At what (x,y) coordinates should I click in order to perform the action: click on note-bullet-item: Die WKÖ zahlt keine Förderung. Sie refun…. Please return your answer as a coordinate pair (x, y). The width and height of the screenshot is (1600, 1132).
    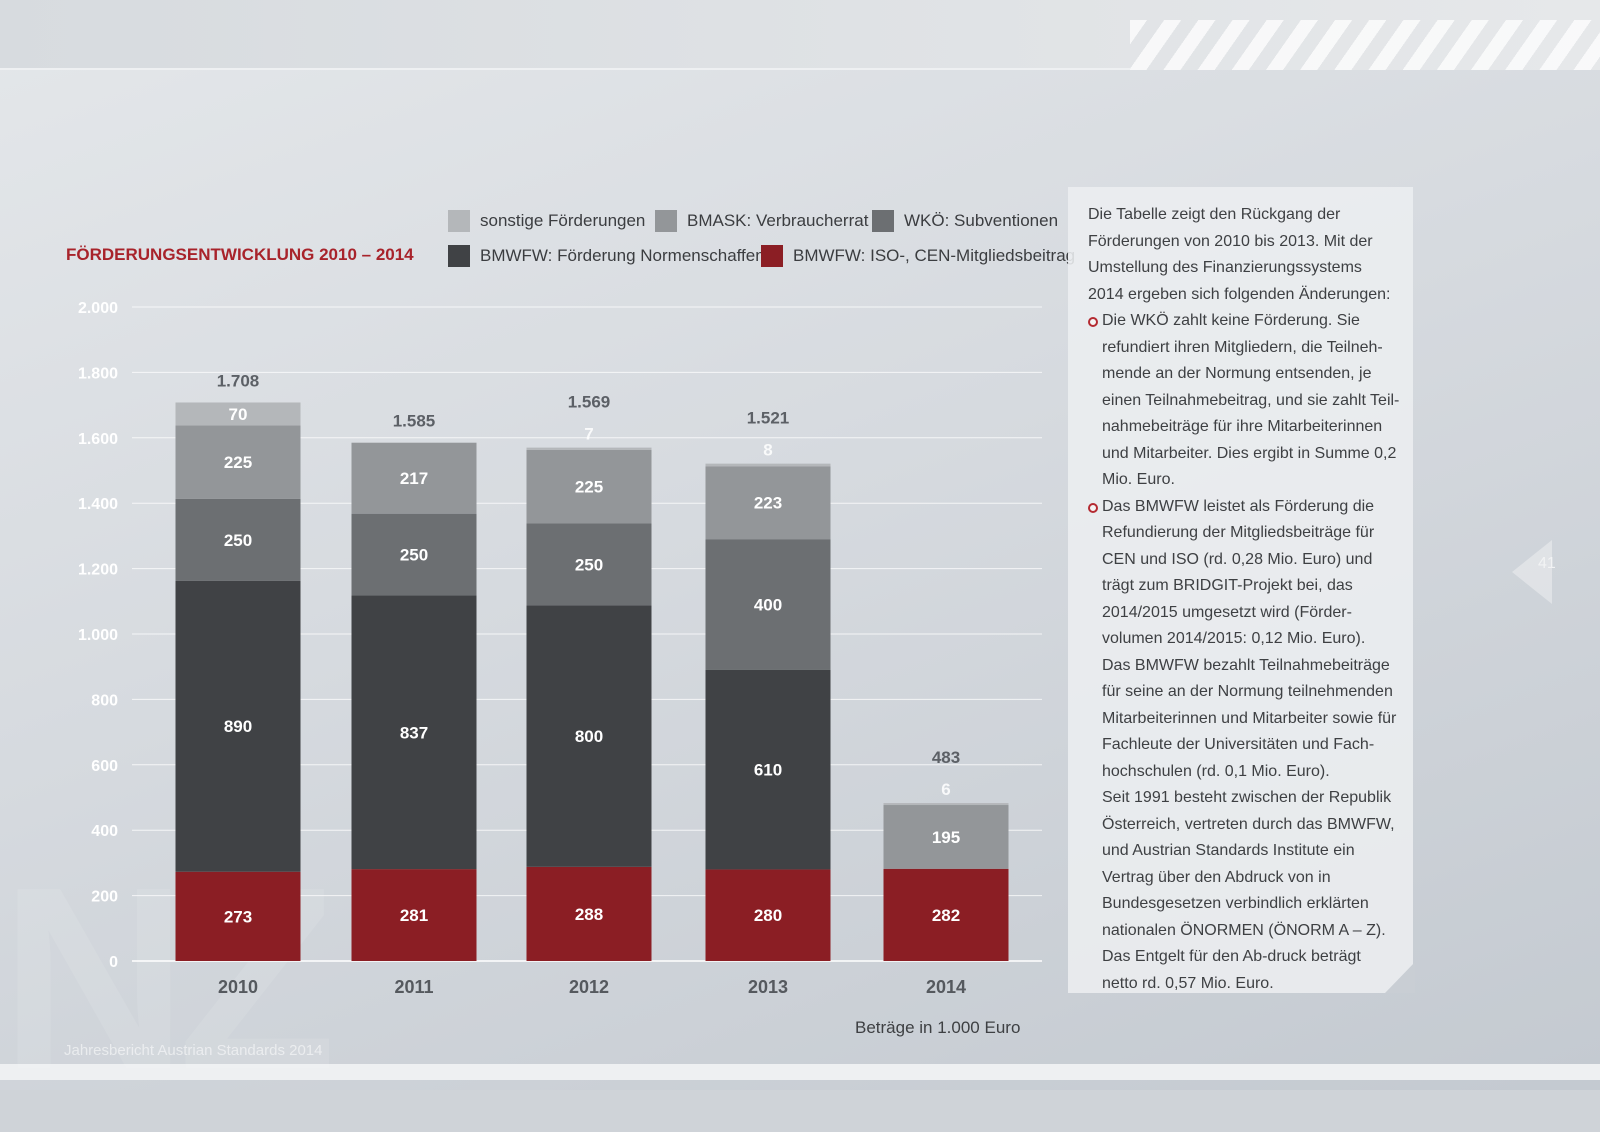
    Looking at the image, I should click on (1244, 401).